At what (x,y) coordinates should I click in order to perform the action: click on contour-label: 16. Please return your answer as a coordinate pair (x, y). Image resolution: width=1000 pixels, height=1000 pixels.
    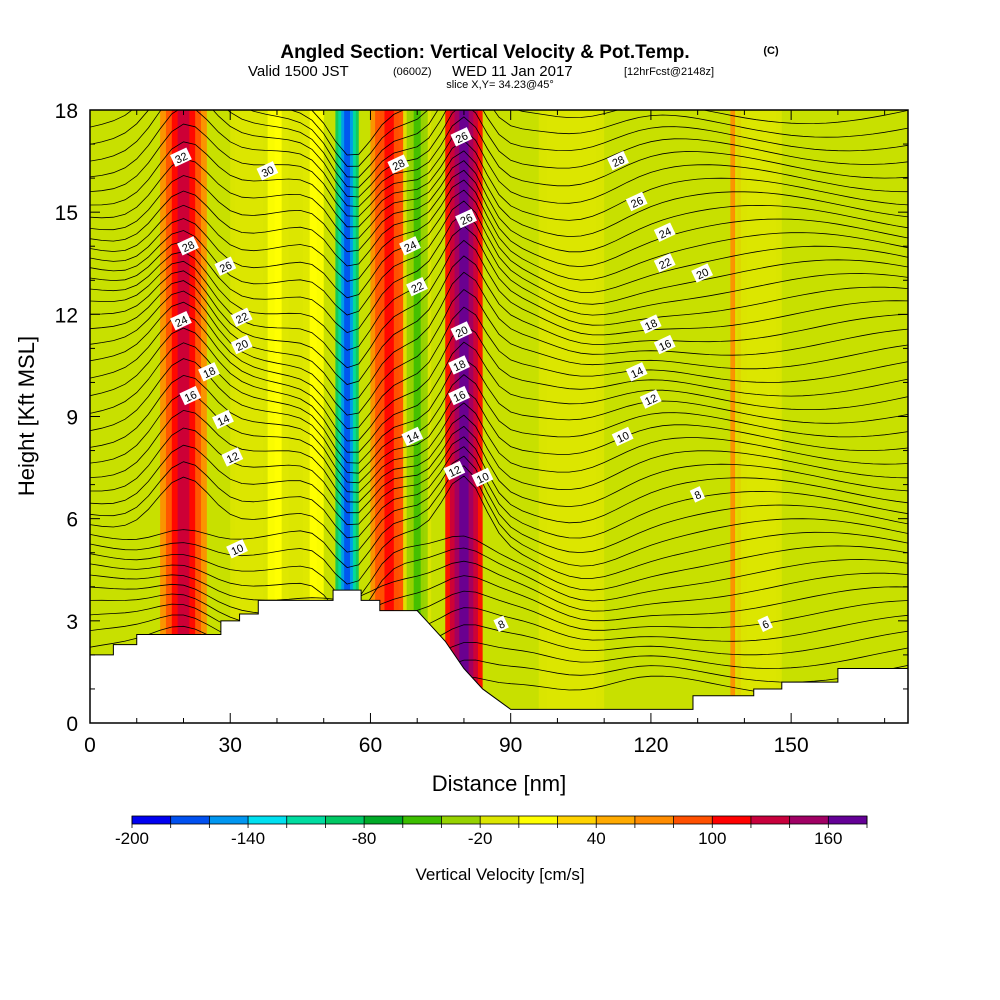
    Looking at the image, I should click on (459, 395).